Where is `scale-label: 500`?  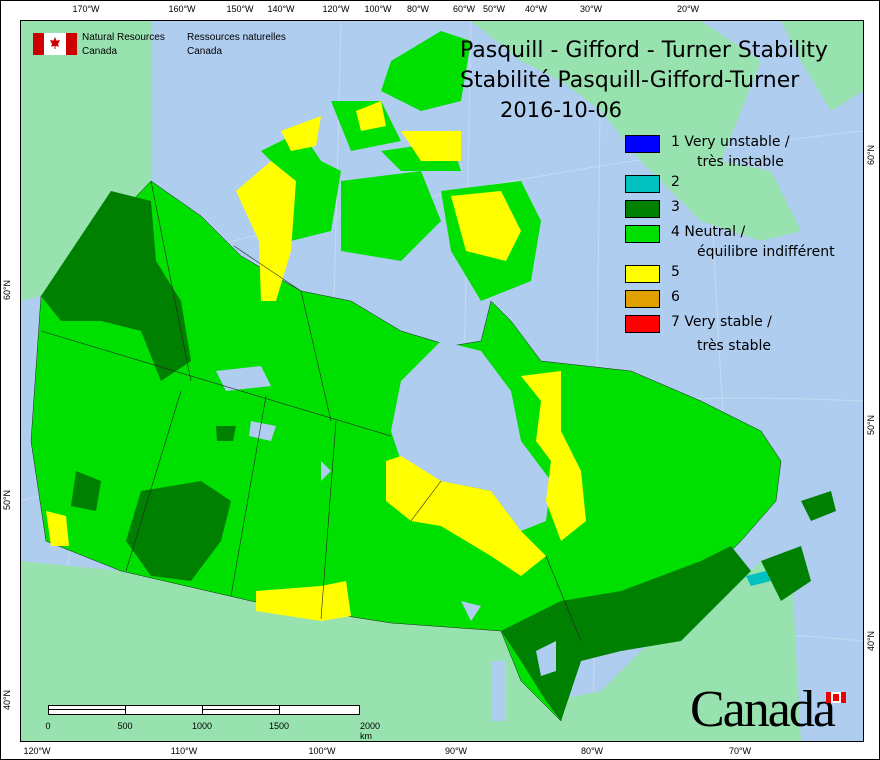
scale-label: 500 is located at coordinates (125, 726).